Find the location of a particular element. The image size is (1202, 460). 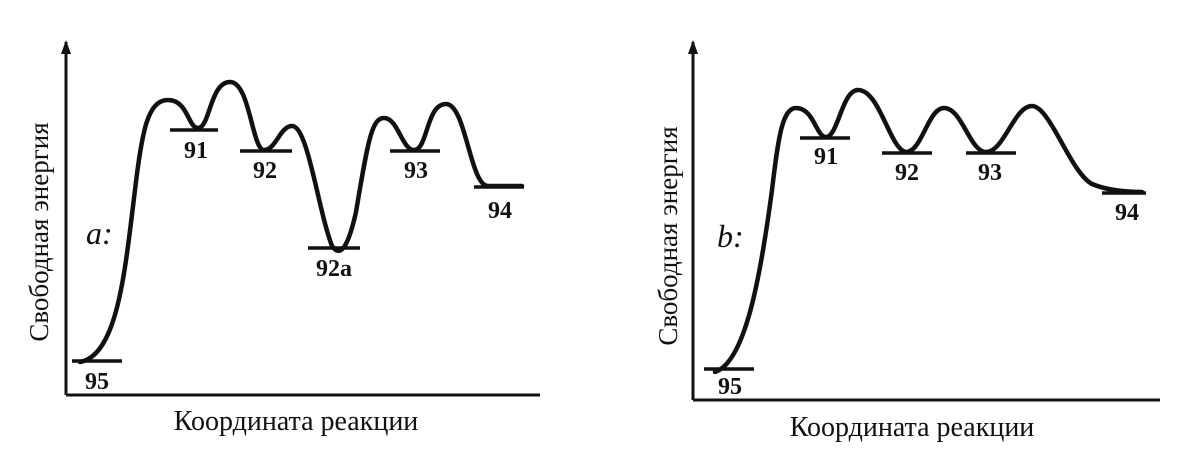

y-axis-label-a: Свободная энергия is located at coordinates (39, 231).